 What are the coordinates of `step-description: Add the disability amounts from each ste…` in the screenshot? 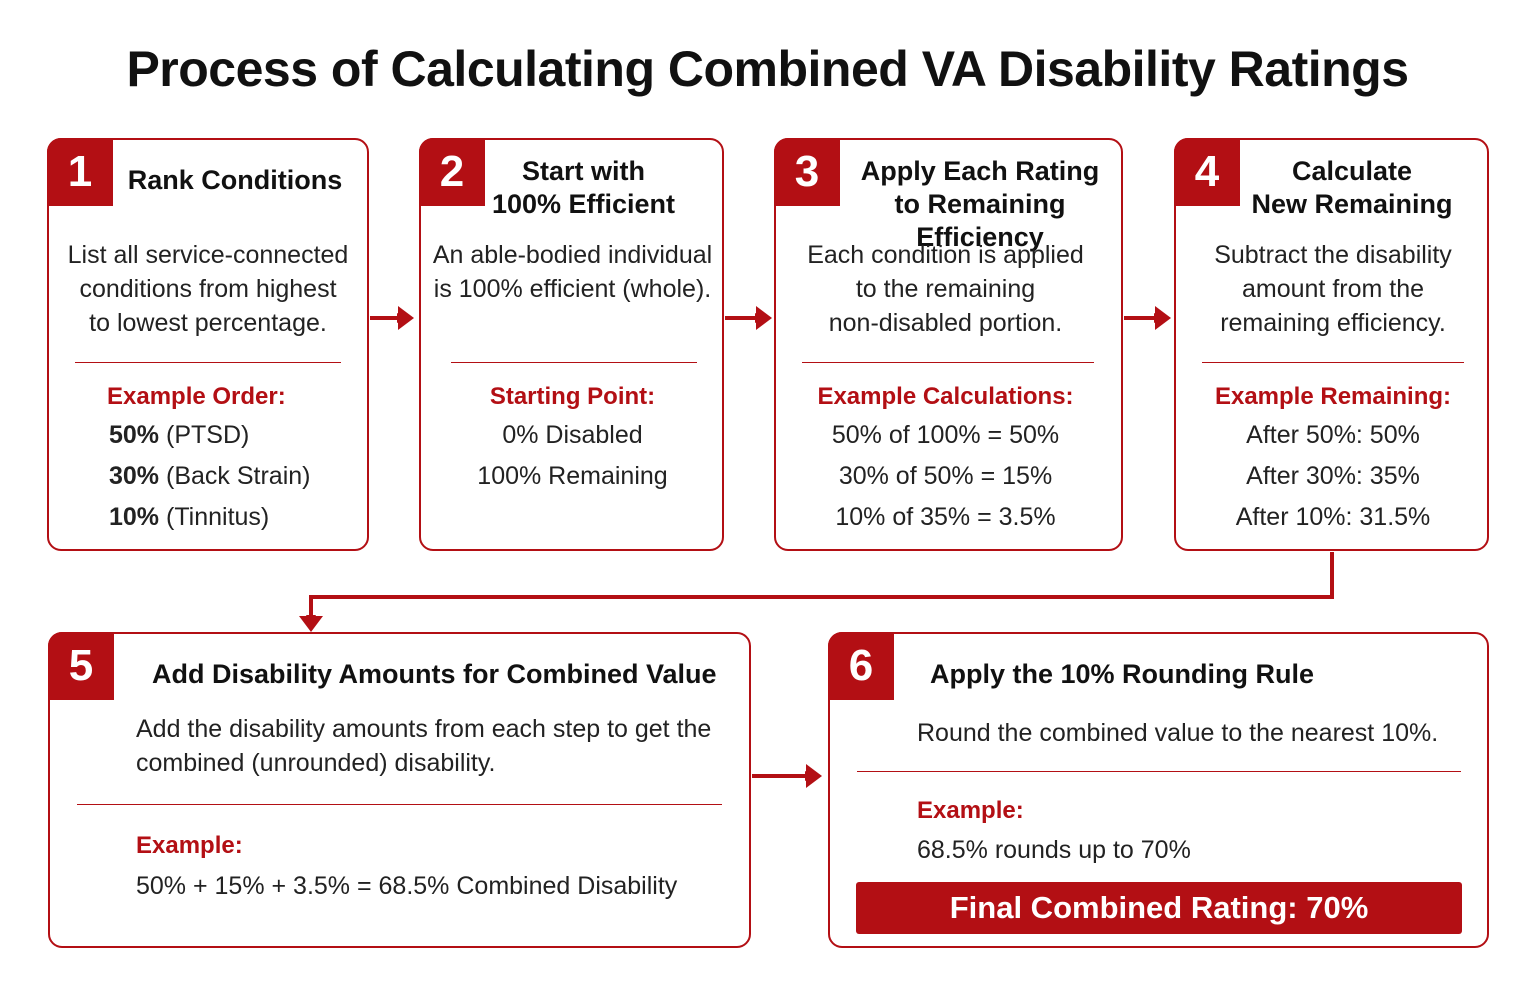 It's located at (424, 746).